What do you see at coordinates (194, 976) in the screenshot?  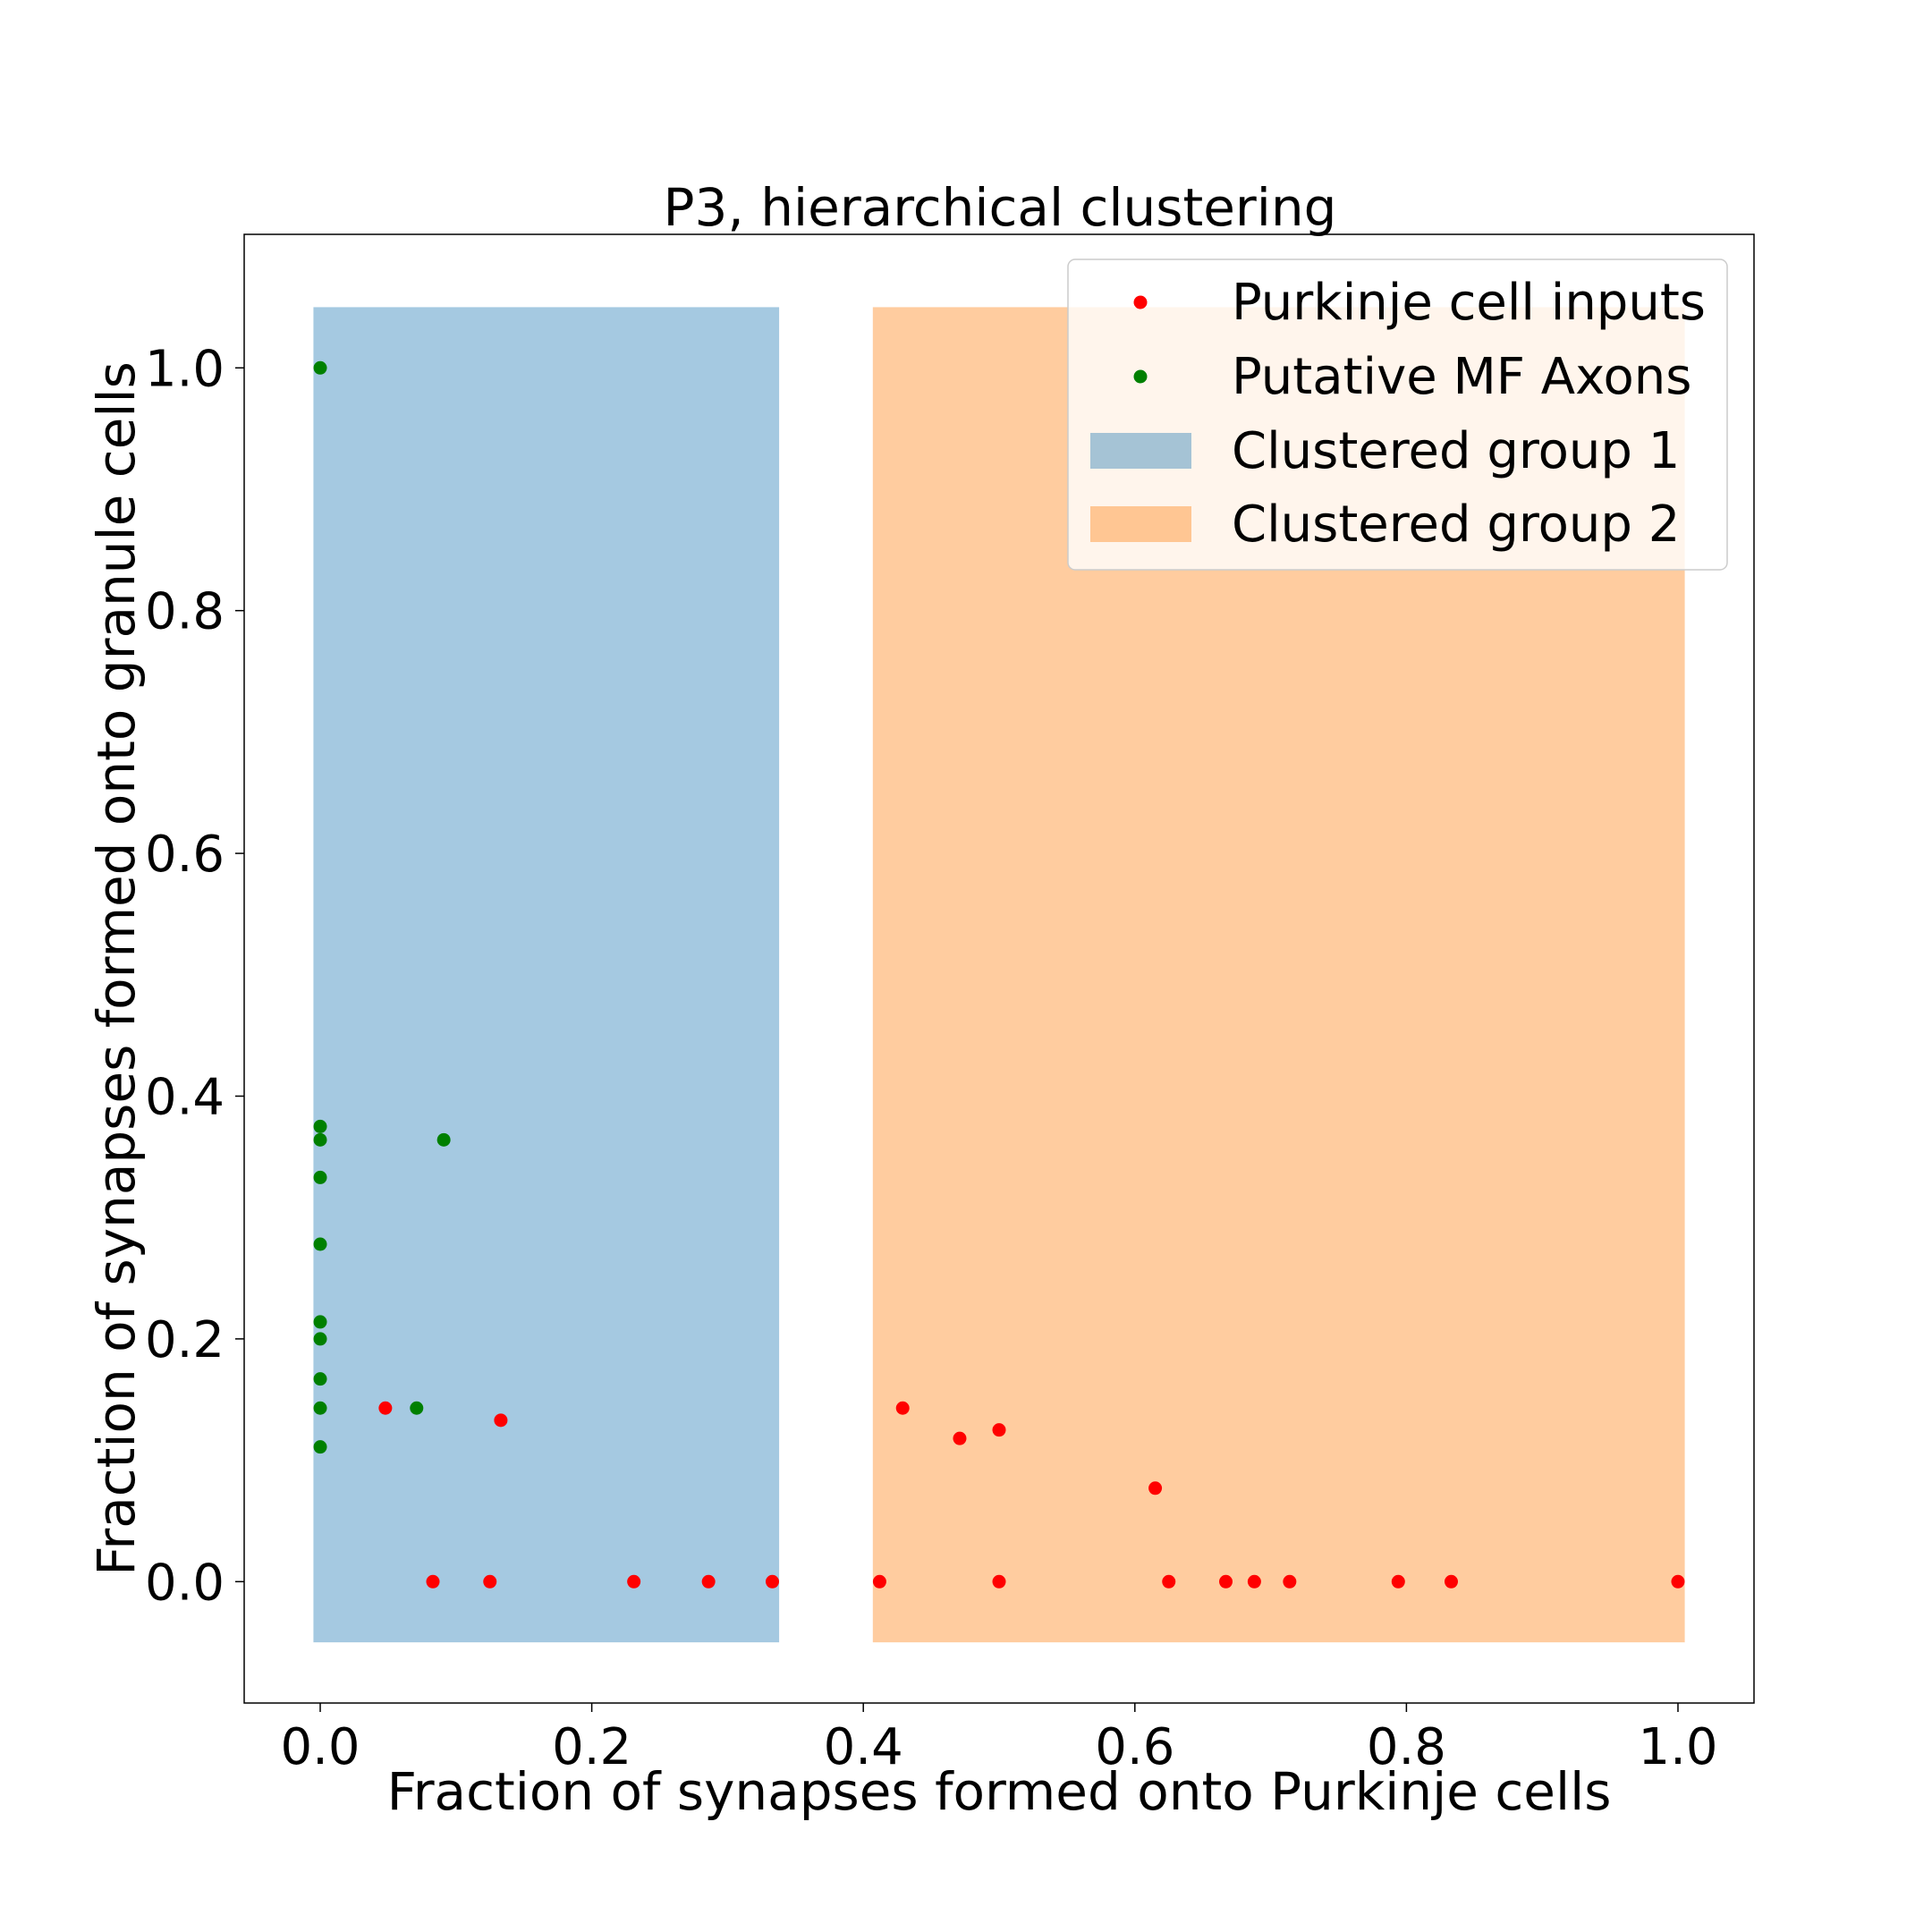 I see `y-axis-ticks: 0.0 0.2 0.4 0.6 0.8 1.0` at bounding box center [194, 976].